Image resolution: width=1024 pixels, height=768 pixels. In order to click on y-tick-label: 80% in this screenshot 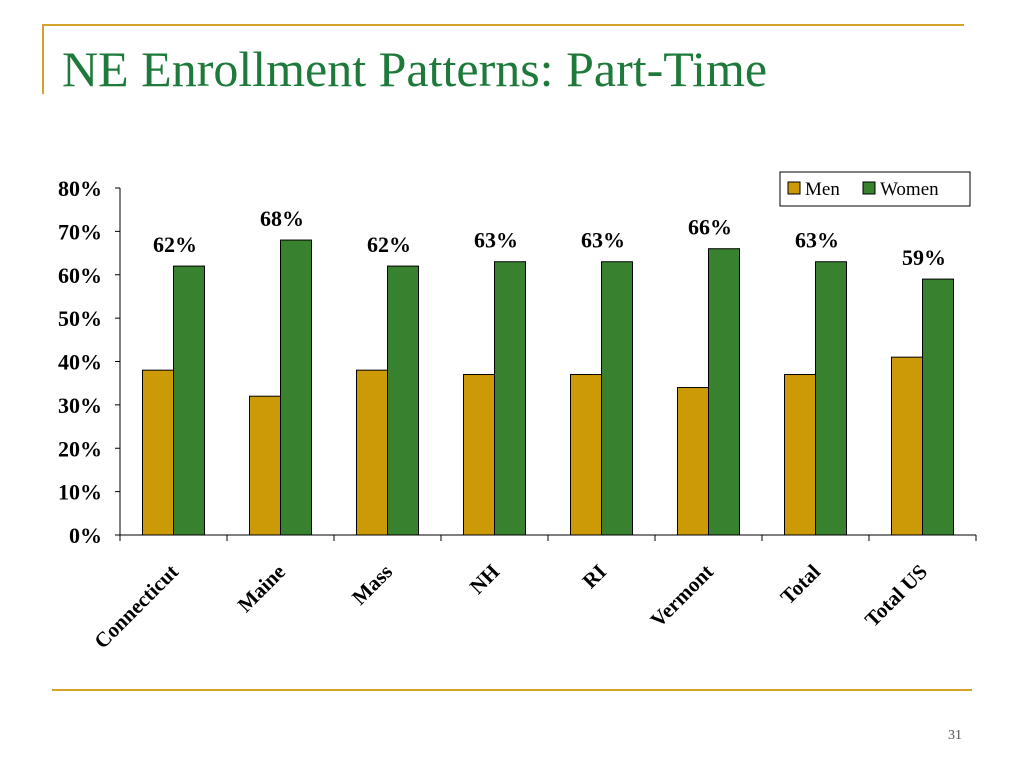, I will do `click(80, 188)`.